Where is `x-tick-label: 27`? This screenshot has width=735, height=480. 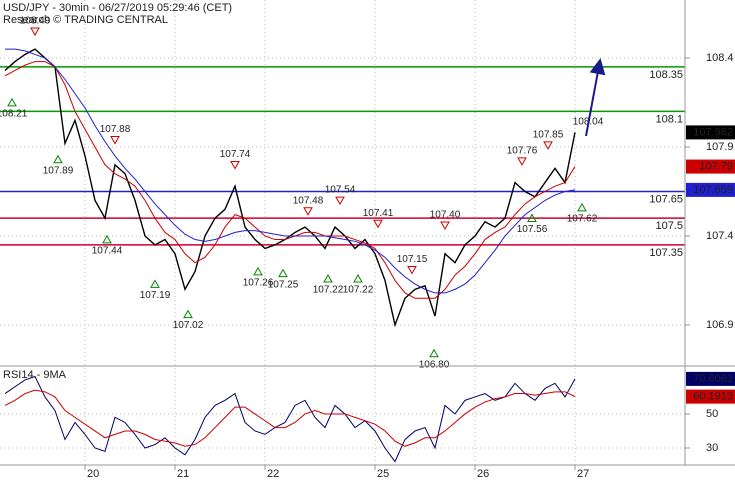 x-tick-label: 27 is located at coordinates (583, 474).